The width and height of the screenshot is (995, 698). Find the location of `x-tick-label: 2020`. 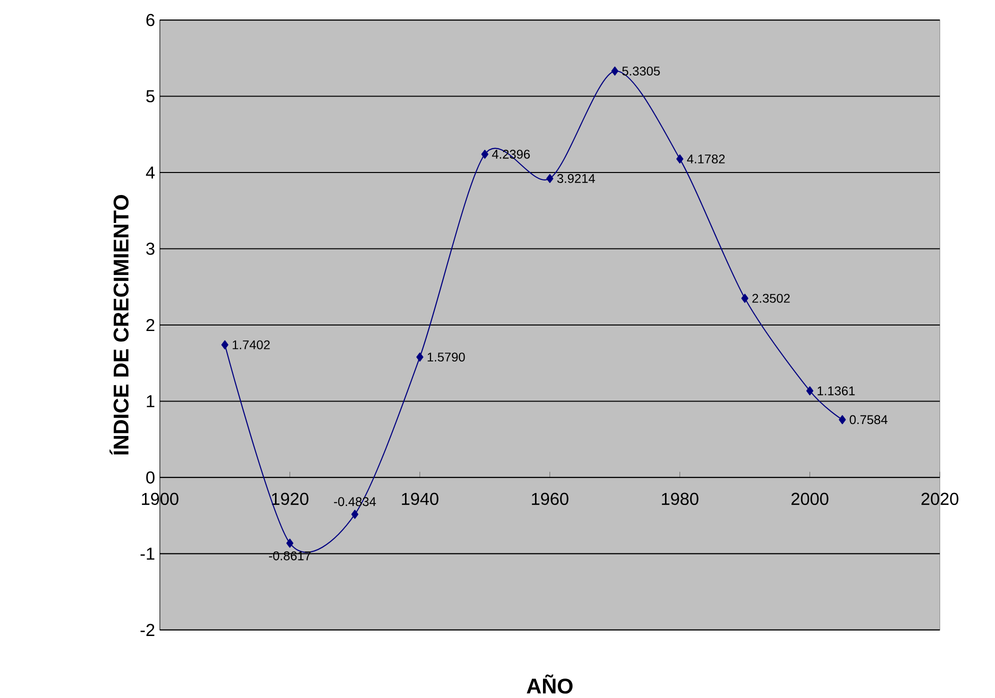

x-tick-label: 2020 is located at coordinates (940, 498).